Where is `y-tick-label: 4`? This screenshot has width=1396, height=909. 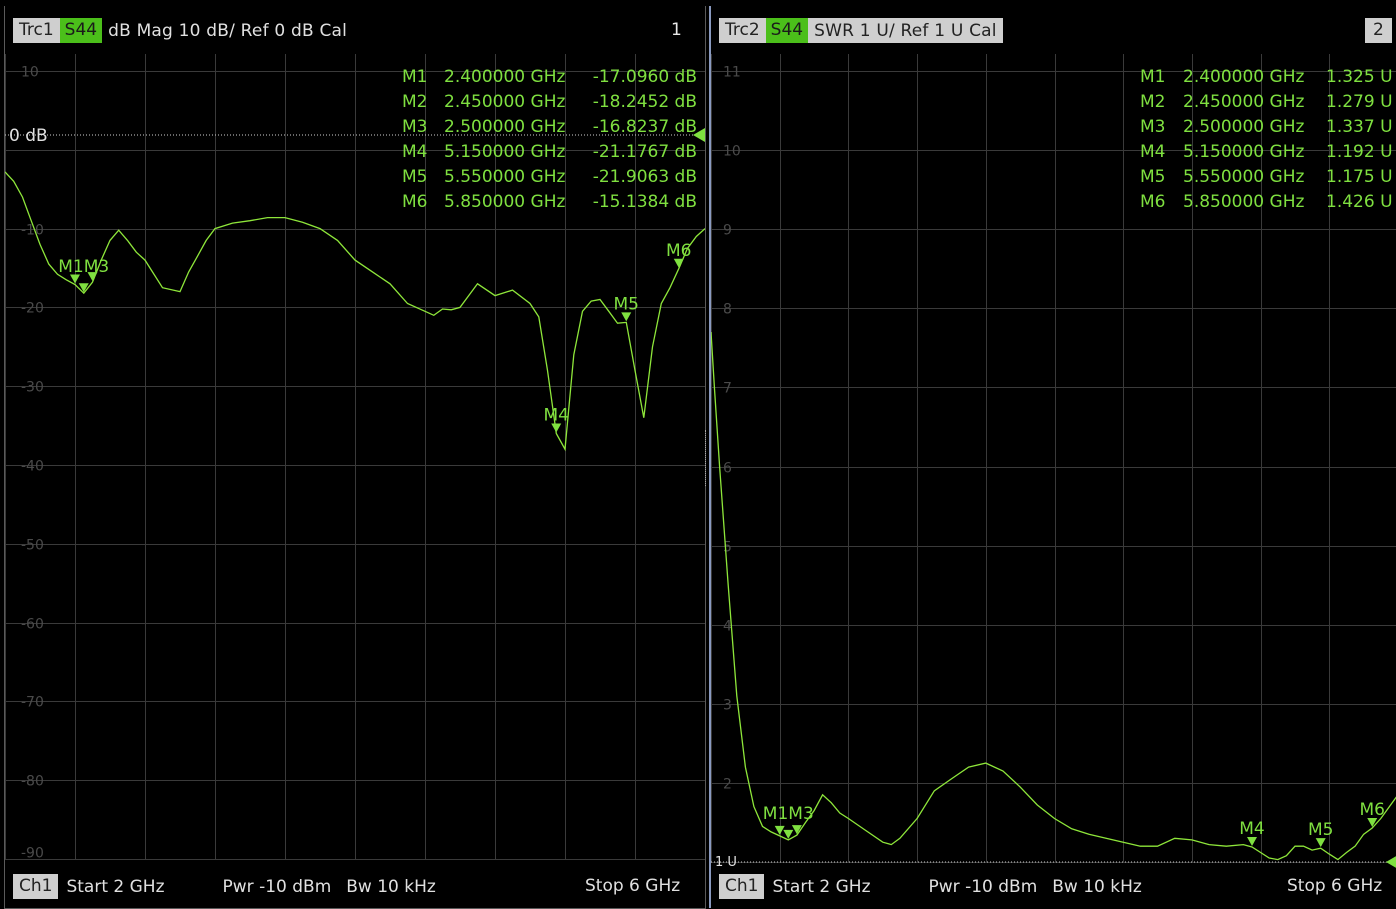
y-tick-label: 4 is located at coordinates (727, 627).